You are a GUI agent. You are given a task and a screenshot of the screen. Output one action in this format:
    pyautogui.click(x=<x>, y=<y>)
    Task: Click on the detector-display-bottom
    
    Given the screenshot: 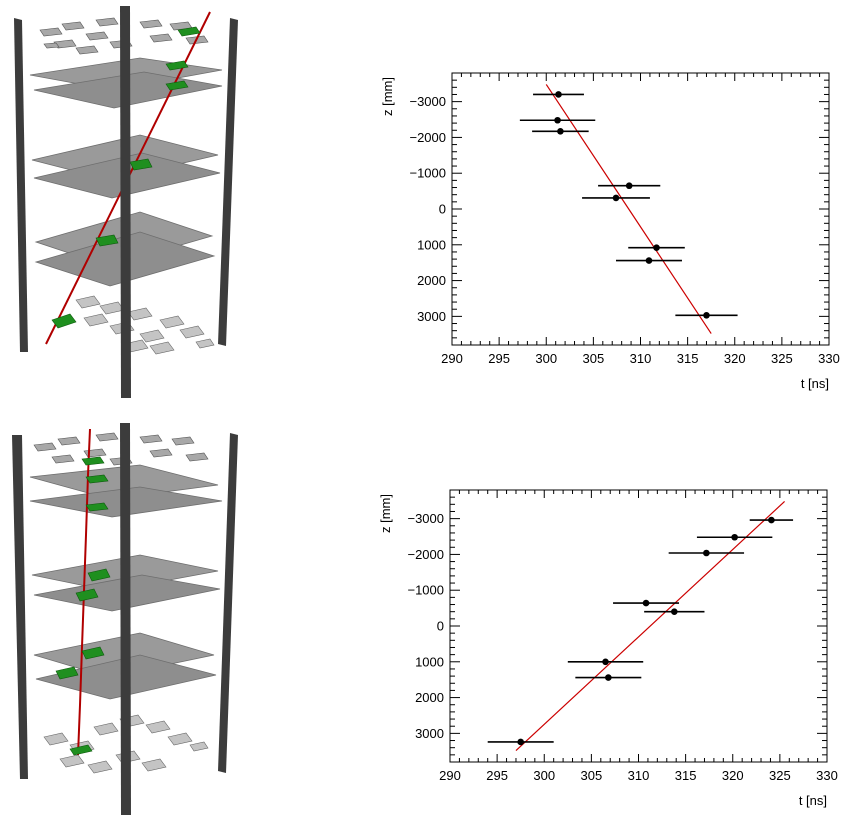 What is the action you would take?
    pyautogui.click(x=125, y=619)
    